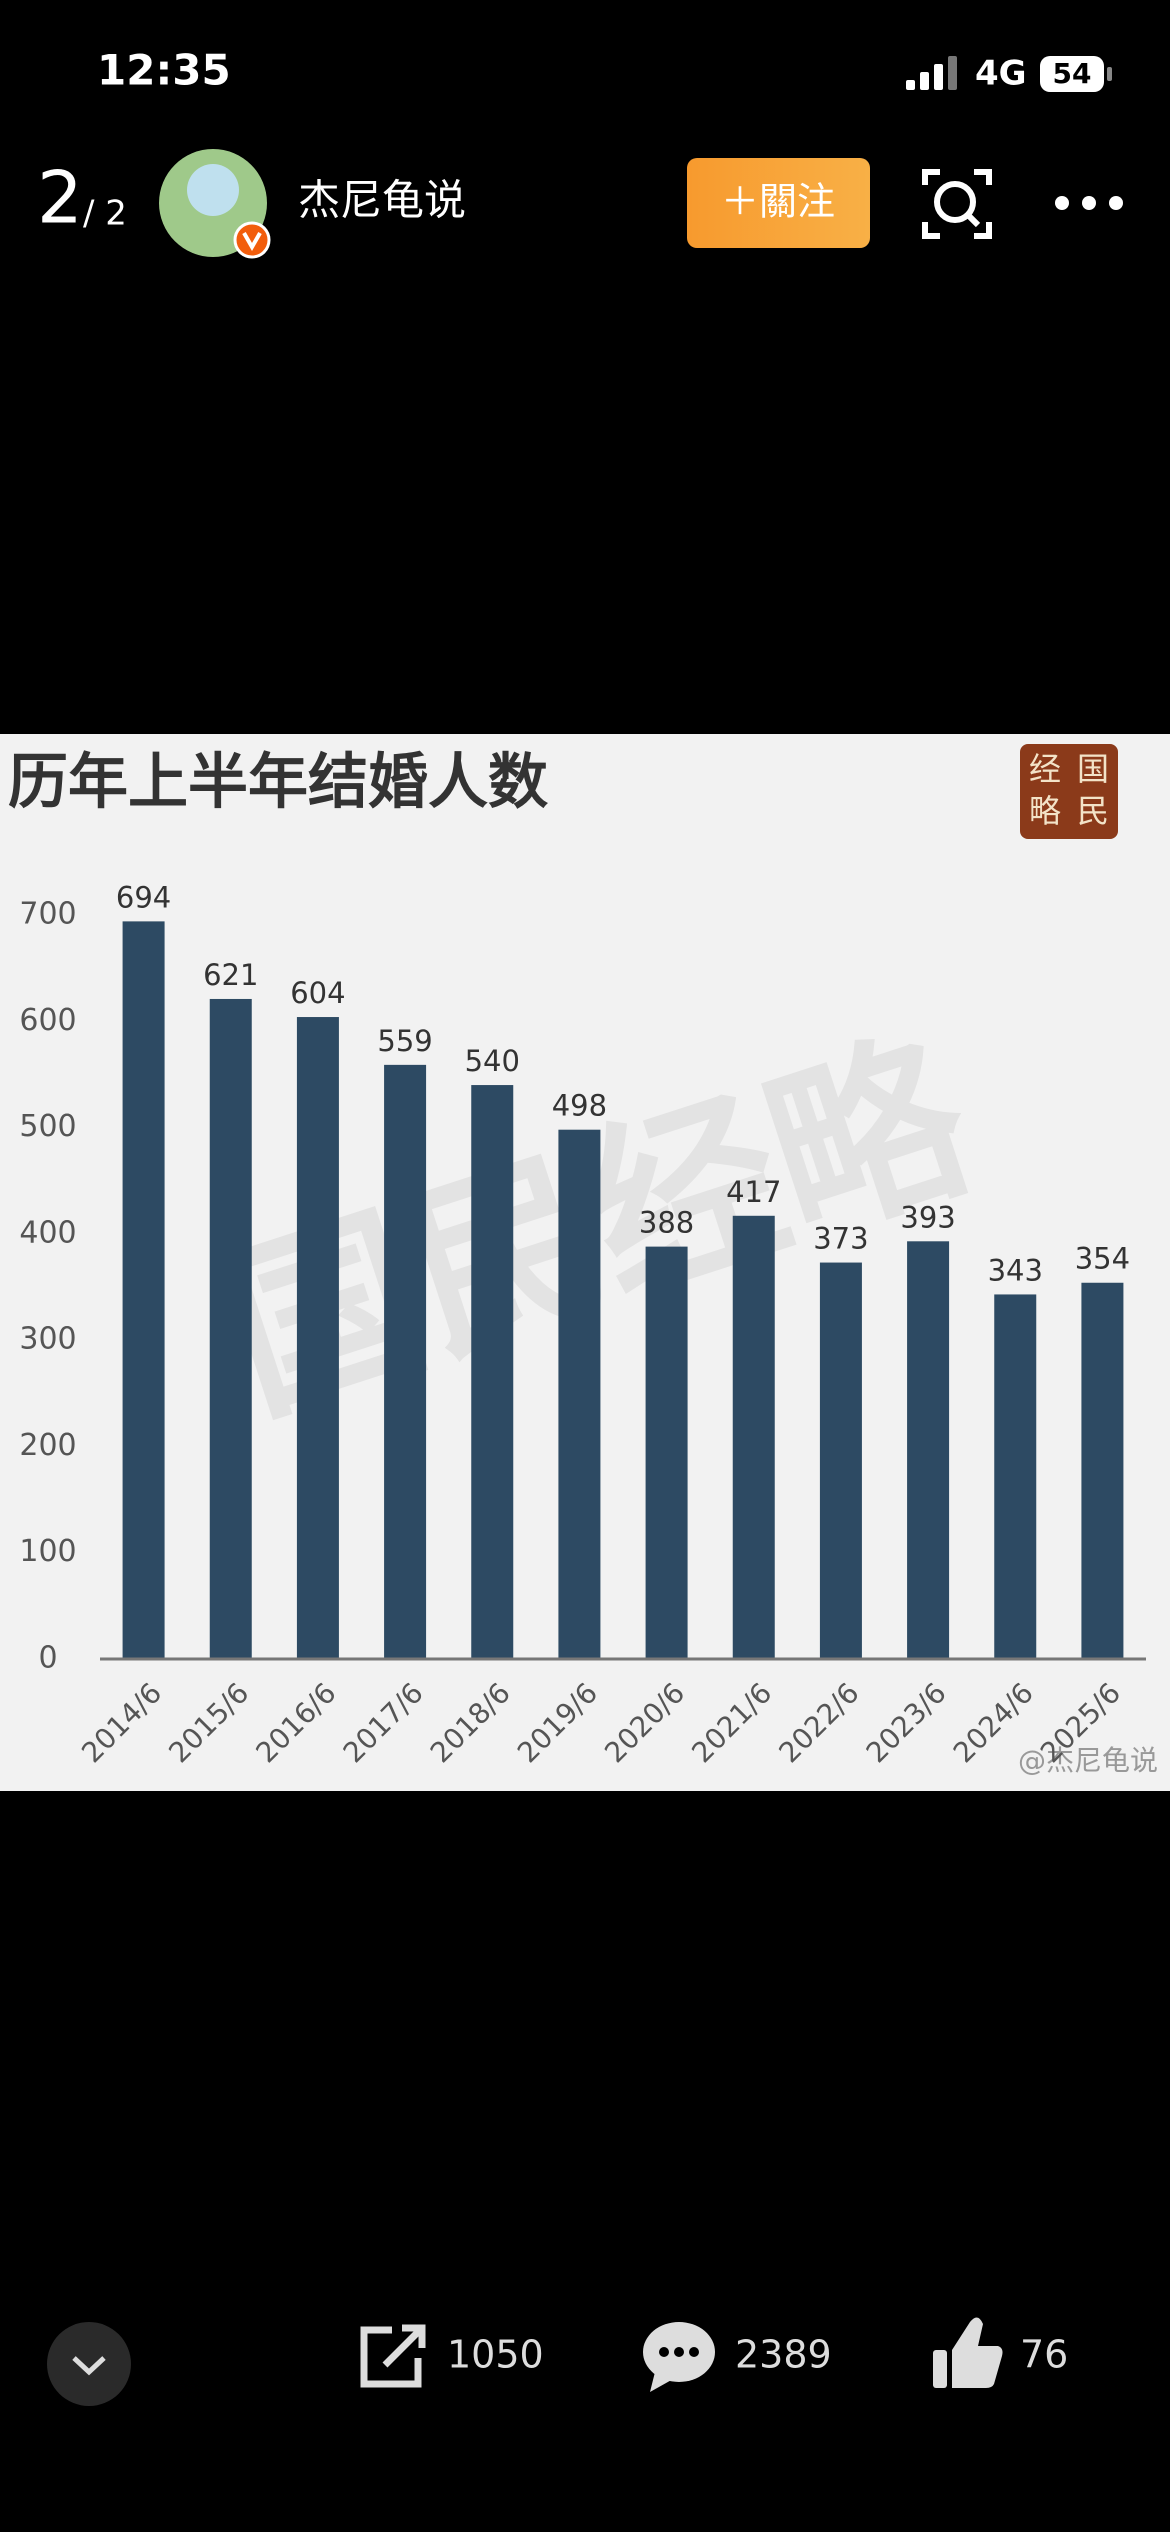 The image size is (1170, 2532). I want to click on logo-char: 民, so click(1093, 811).